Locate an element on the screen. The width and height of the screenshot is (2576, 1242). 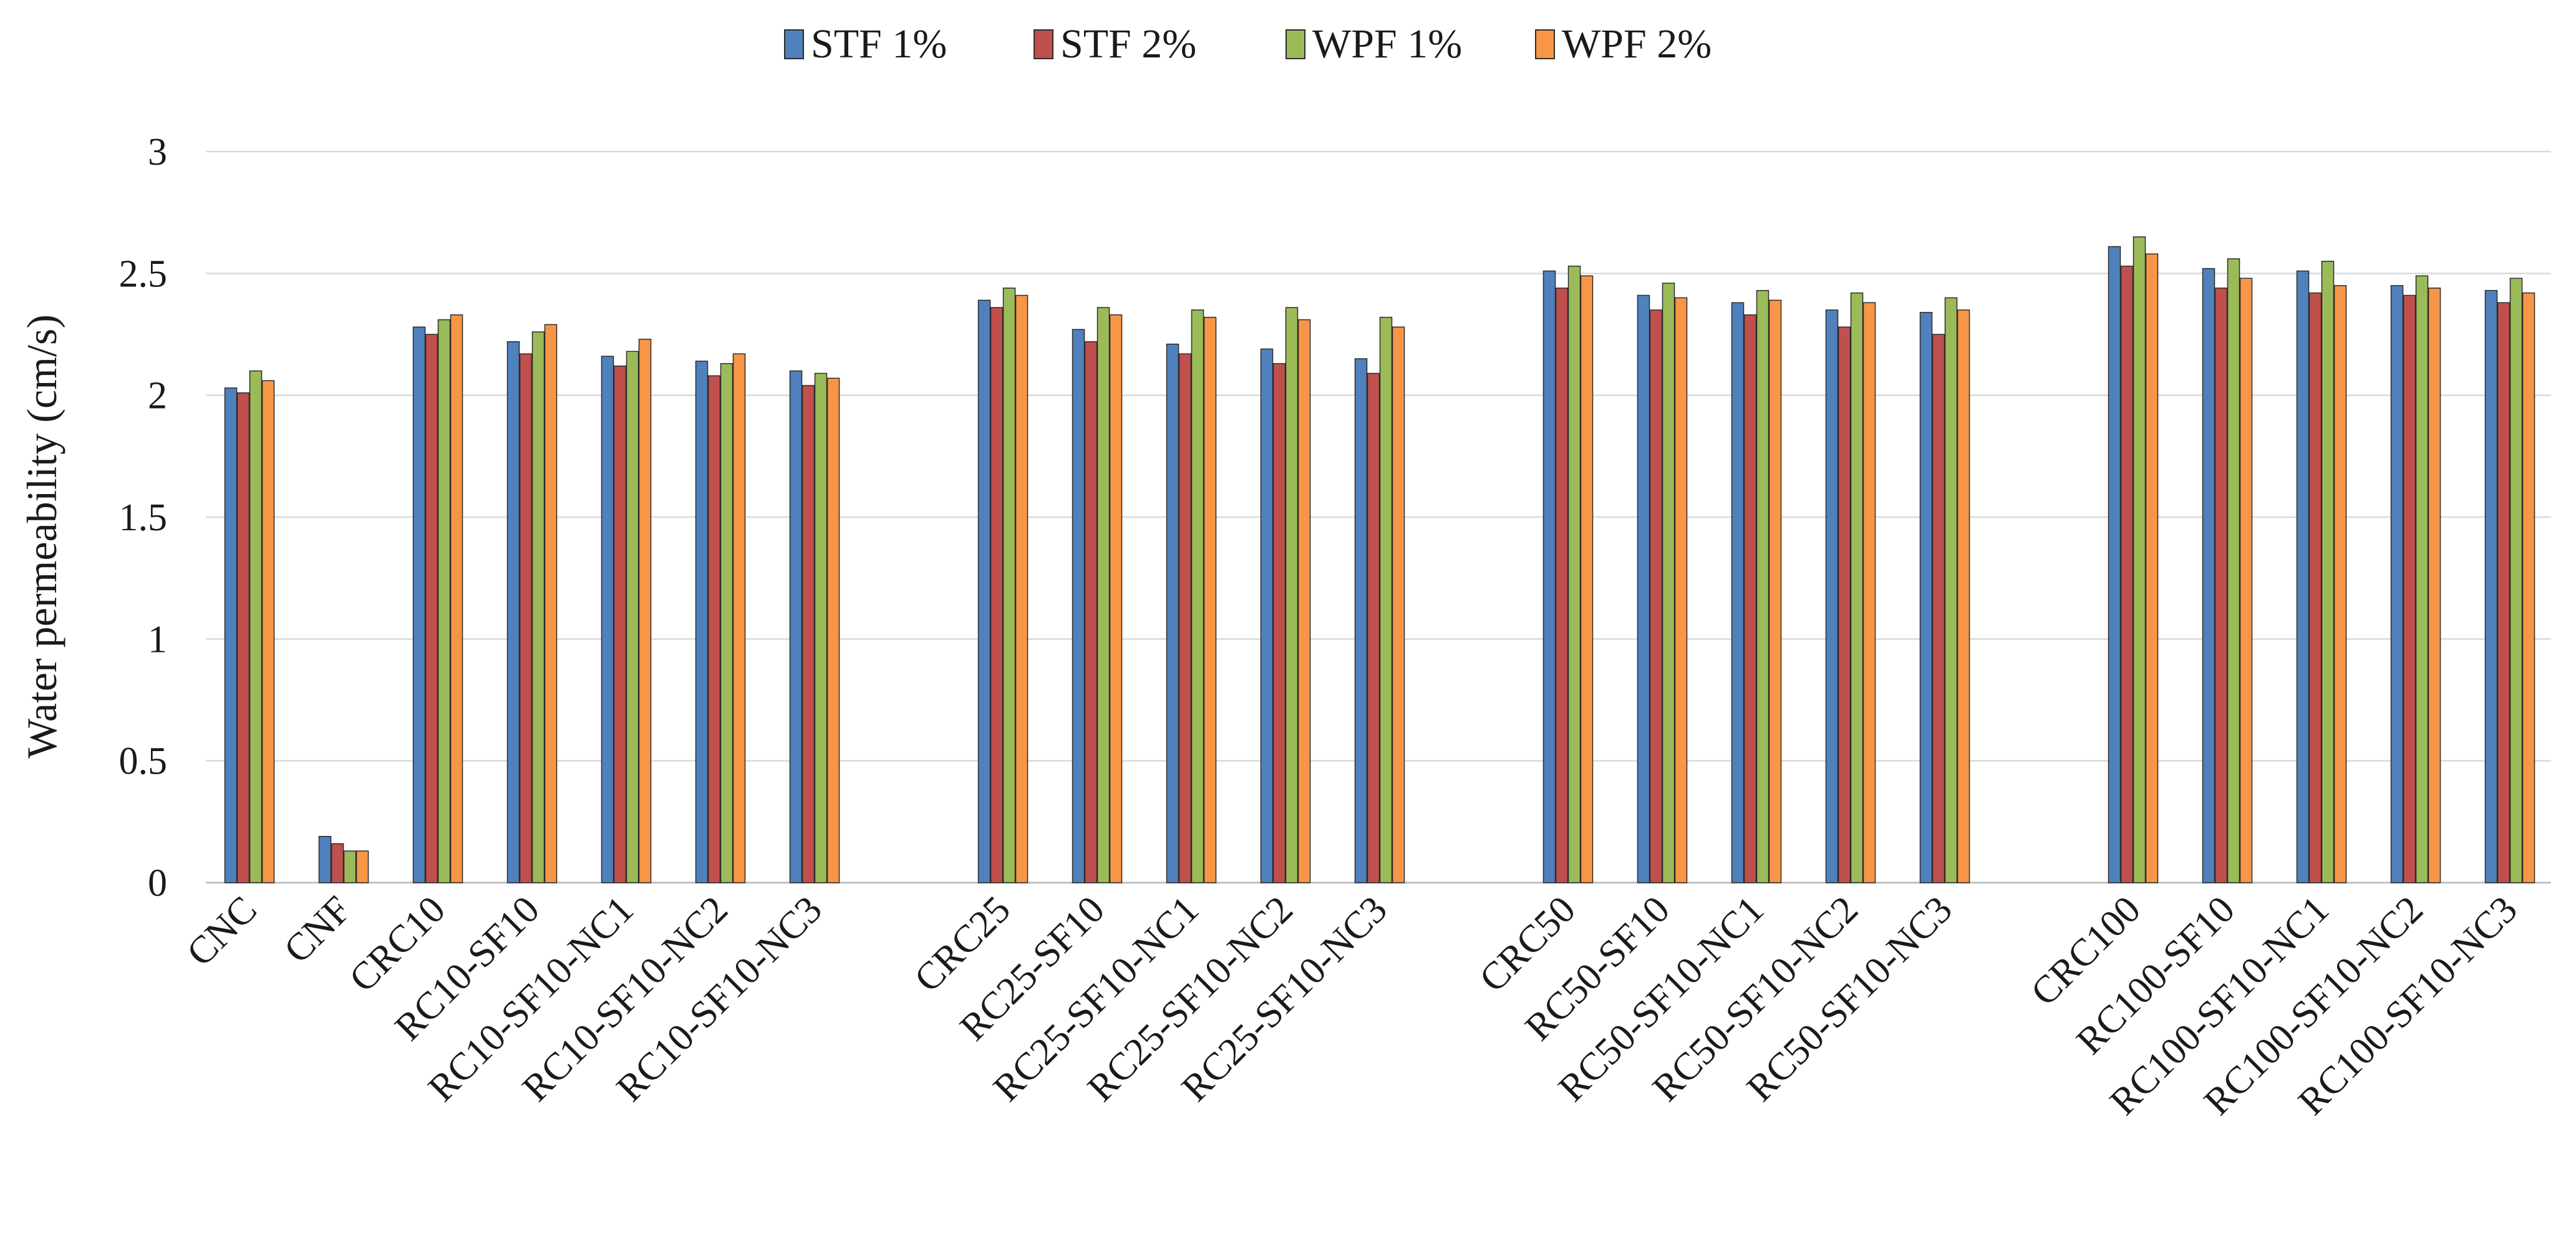
bar-stf-2--crc100 is located at coordinates (2127, 574).